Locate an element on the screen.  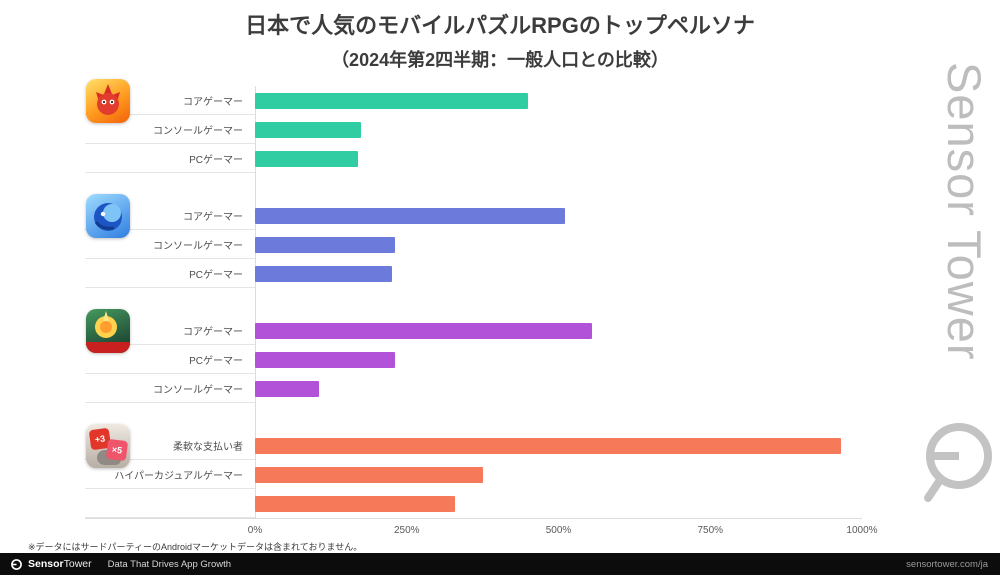
bar-row: ハイパーカジュアルゲーマー is located at coordinates (455, 474).